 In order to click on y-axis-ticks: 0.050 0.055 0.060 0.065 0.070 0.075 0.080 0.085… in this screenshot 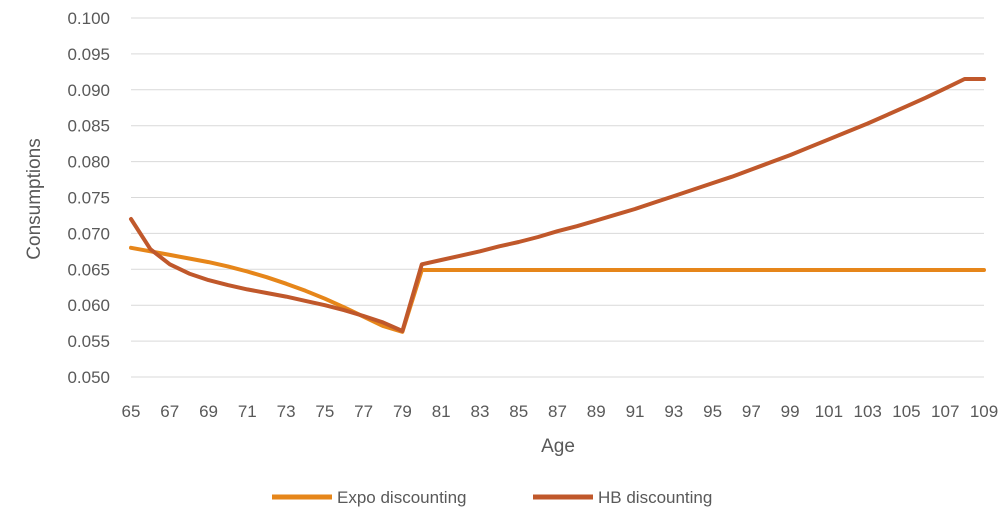, I will do `click(88, 198)`.